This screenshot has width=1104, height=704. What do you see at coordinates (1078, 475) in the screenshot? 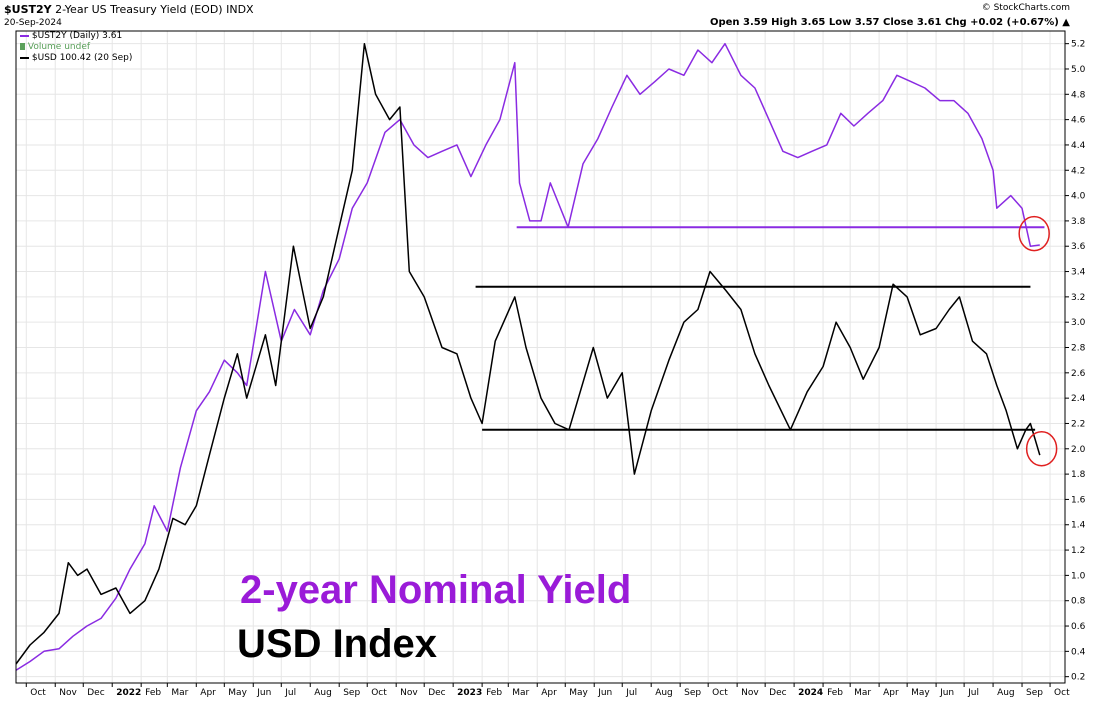
I see `y-tick-label: 1.8` at bounding box center [1078, 475].